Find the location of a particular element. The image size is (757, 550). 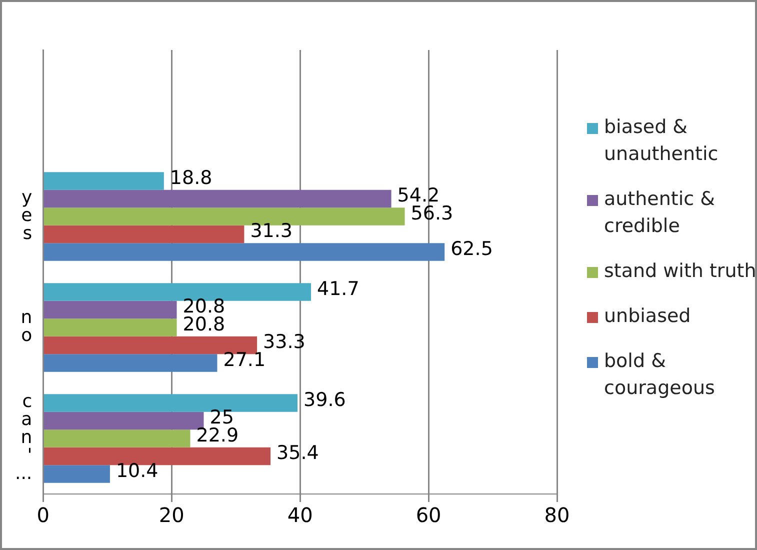

data-label: 31.3 is located at coordinates (271, 231).